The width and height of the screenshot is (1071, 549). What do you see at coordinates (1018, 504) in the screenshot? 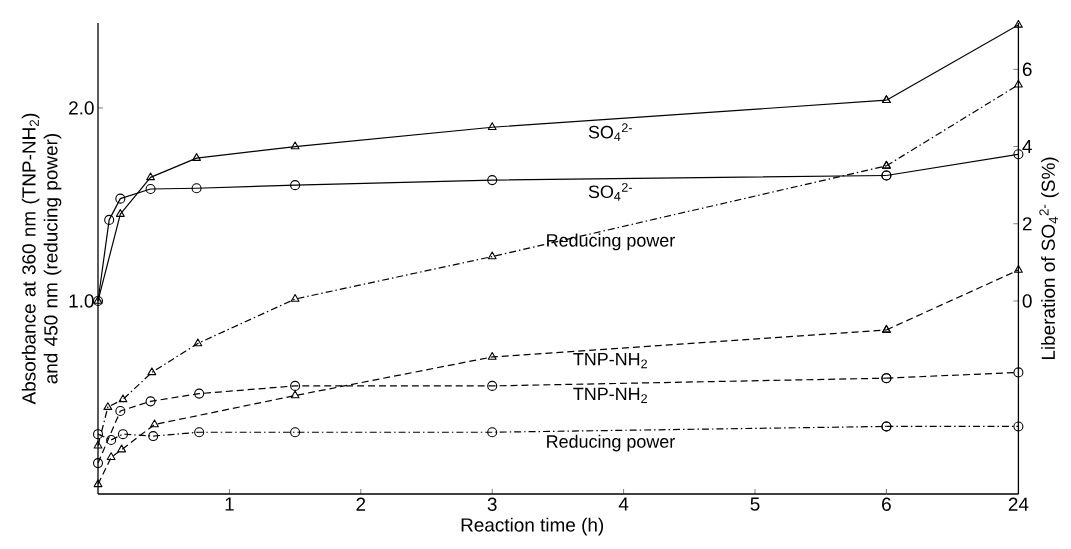
I see `x-tick-label: 24` at bounding box center [1018, 504].